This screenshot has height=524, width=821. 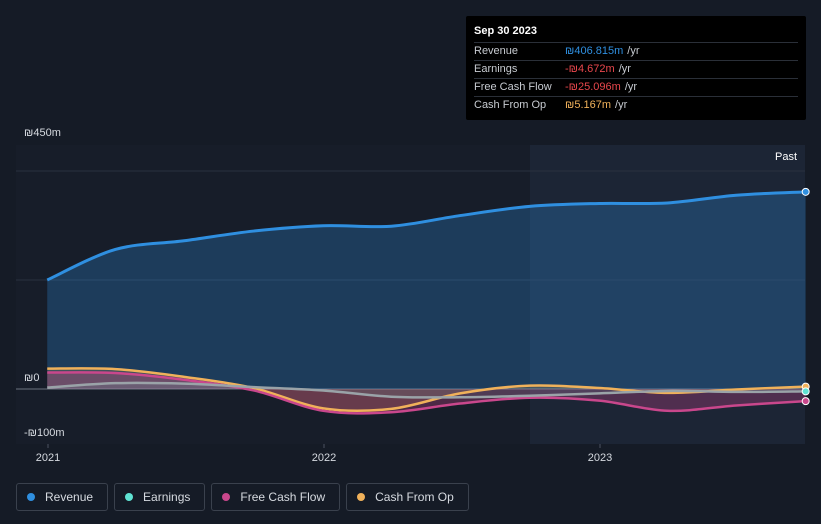 I want to click on line-free-cash-flow, so click(x=426, y=393).